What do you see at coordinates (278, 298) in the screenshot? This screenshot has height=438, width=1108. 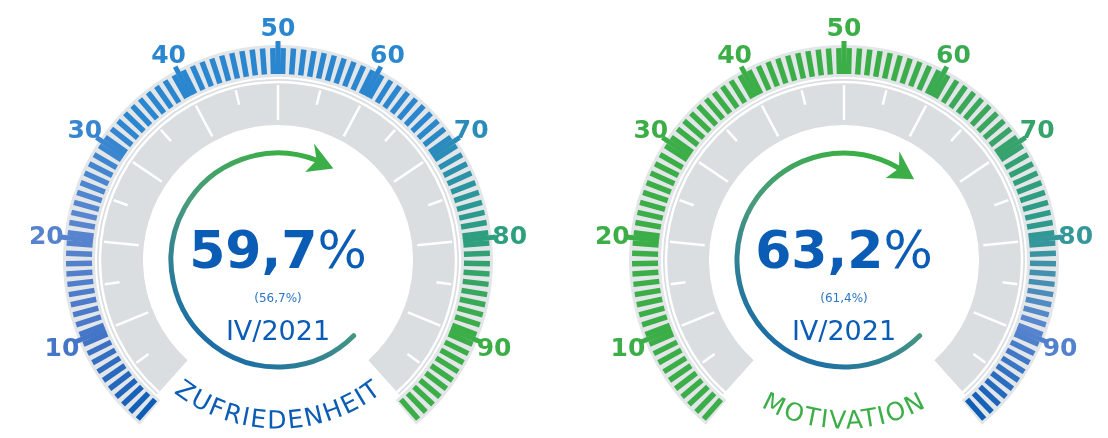 I see `text: (56,7%)` at bounding box center [278, 298].